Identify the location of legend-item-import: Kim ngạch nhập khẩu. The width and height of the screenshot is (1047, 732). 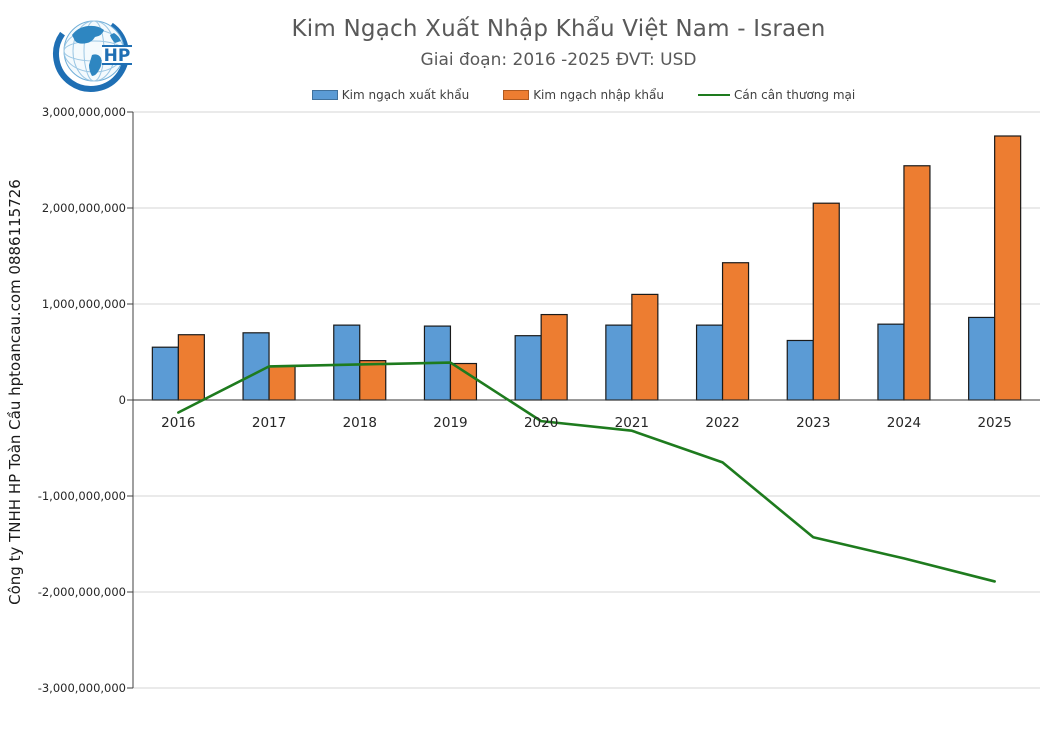
(583, 95).